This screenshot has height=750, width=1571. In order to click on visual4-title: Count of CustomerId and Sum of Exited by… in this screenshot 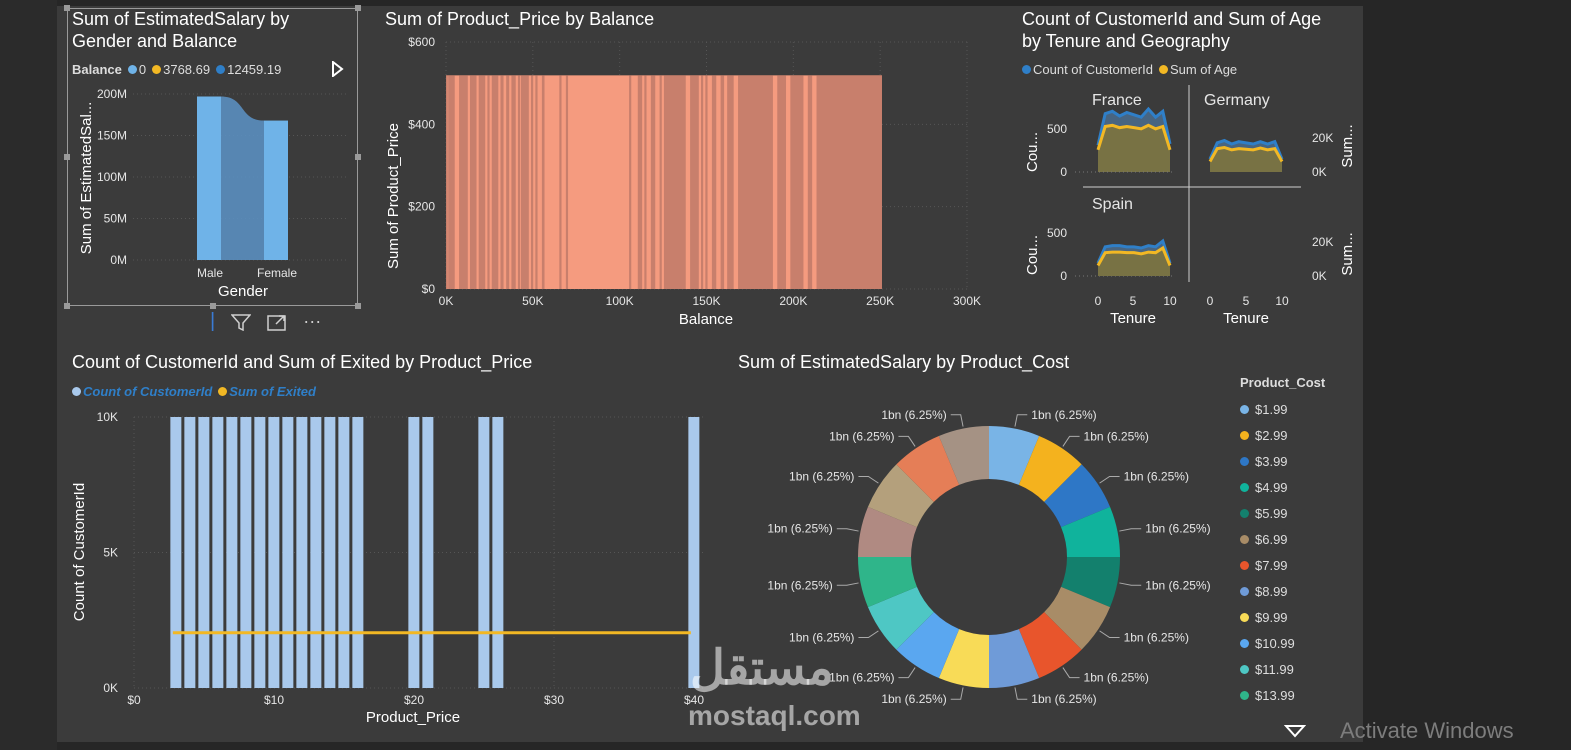, I will do `click(302, 362)`.